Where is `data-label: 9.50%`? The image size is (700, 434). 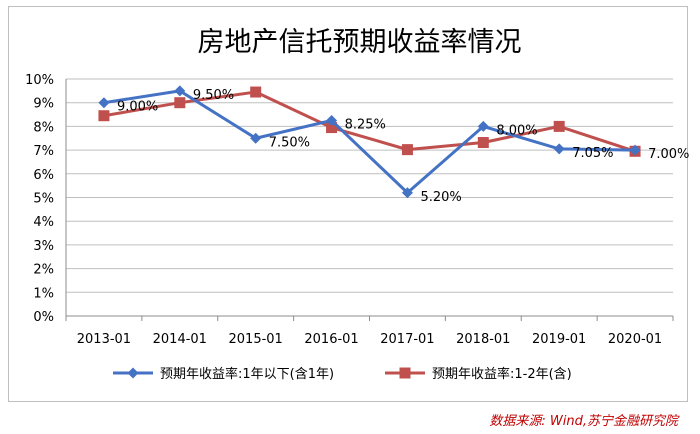
data-label: 9.50% is located at coordinates (213, 95).